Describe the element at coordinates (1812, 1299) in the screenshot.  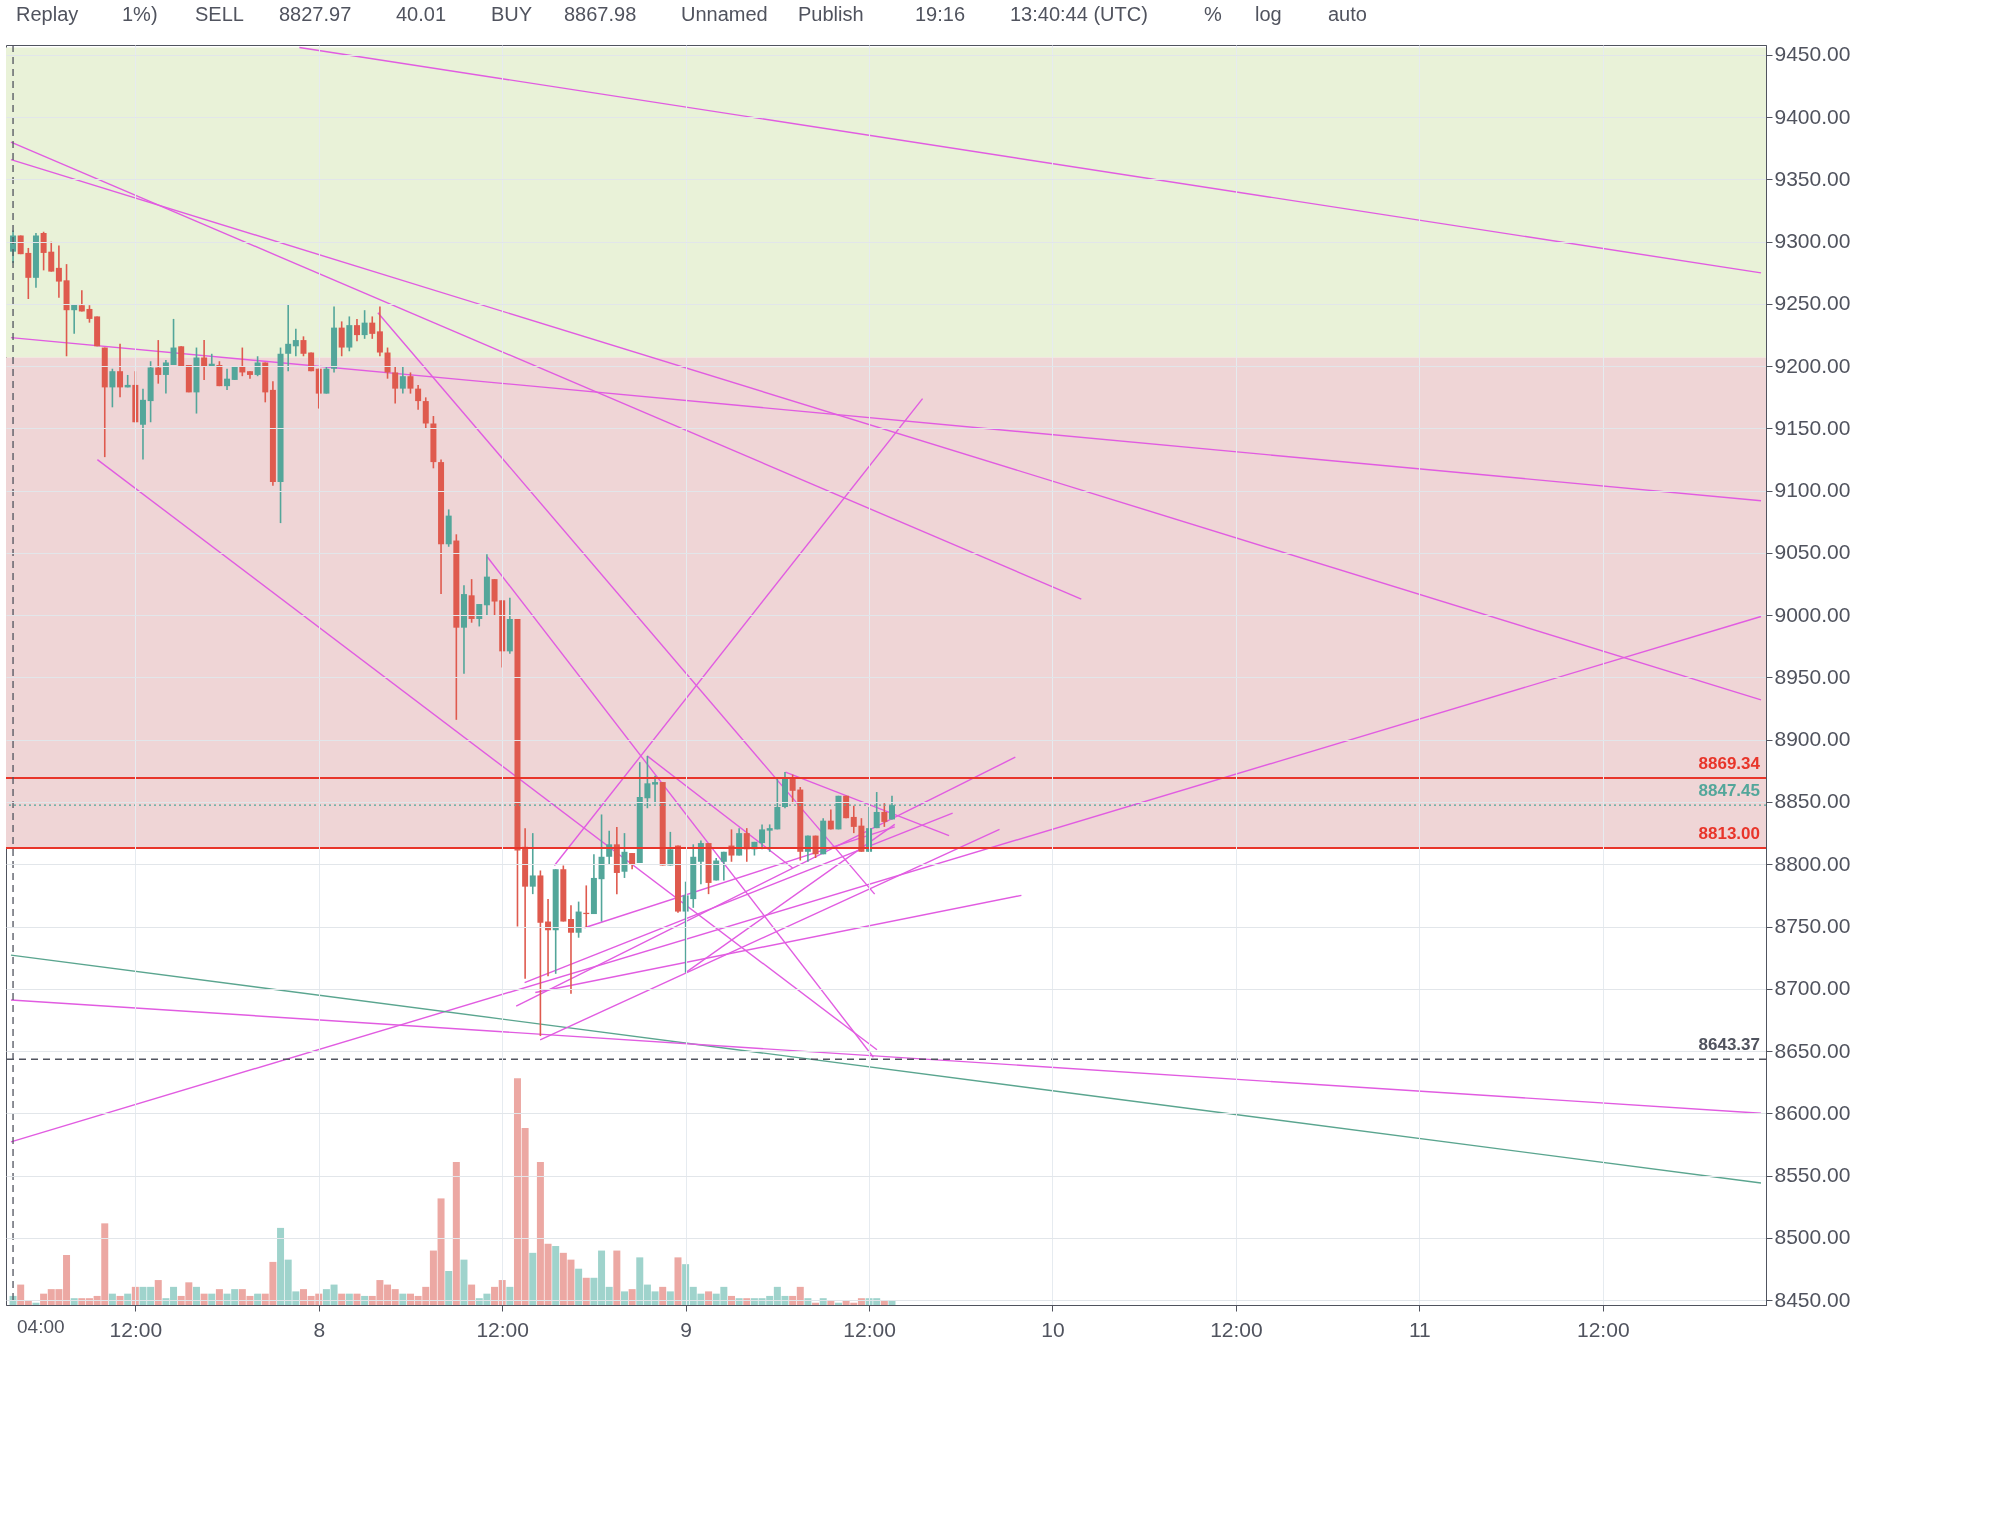
I see `y-tick-label: 8450.00` at that location.